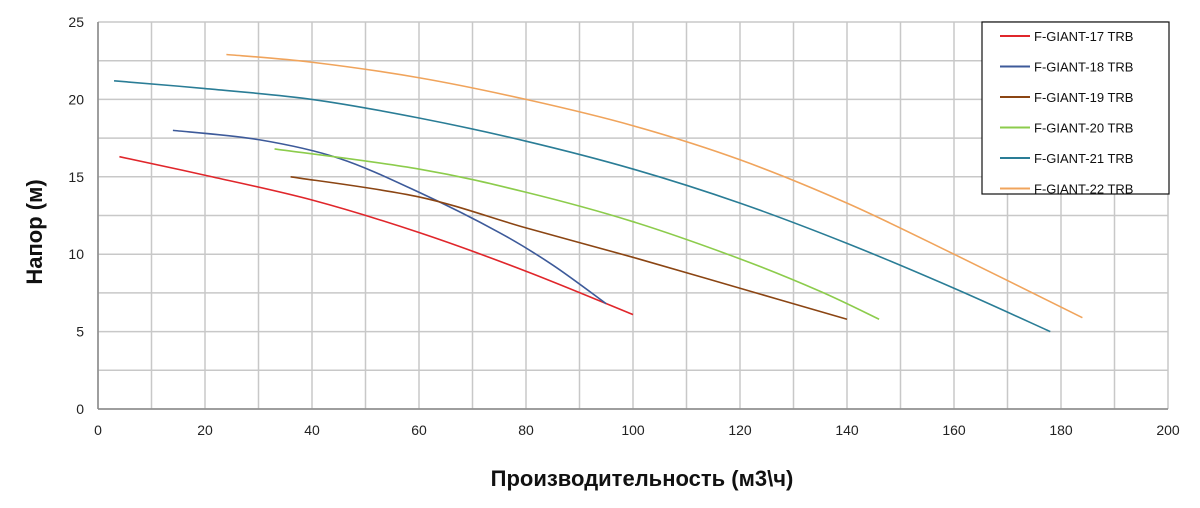 This screenshot has width=1200, height=508. I want to click on legend-label: F-GIANT-17 TRB, so click(1083, 36).